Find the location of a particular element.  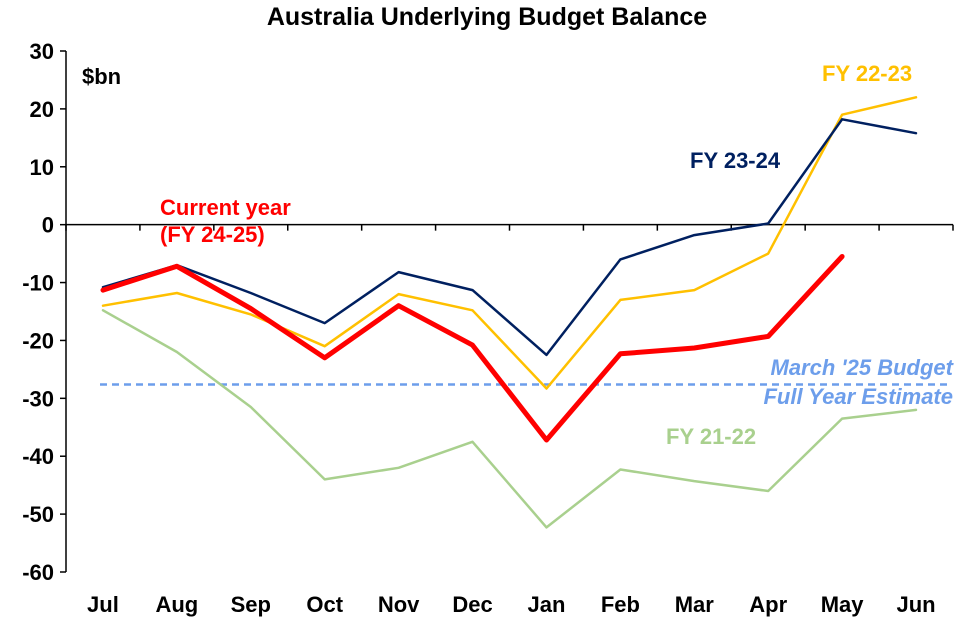

y-tick-label: -50 is located at coordinates (38, 514).